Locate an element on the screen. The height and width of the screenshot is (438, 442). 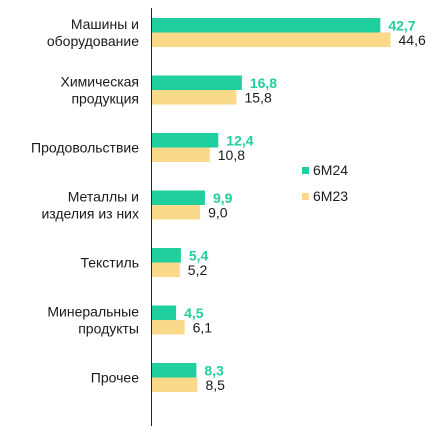
legend-label-6m24: 6M24 is located at coordinates (330, 170).